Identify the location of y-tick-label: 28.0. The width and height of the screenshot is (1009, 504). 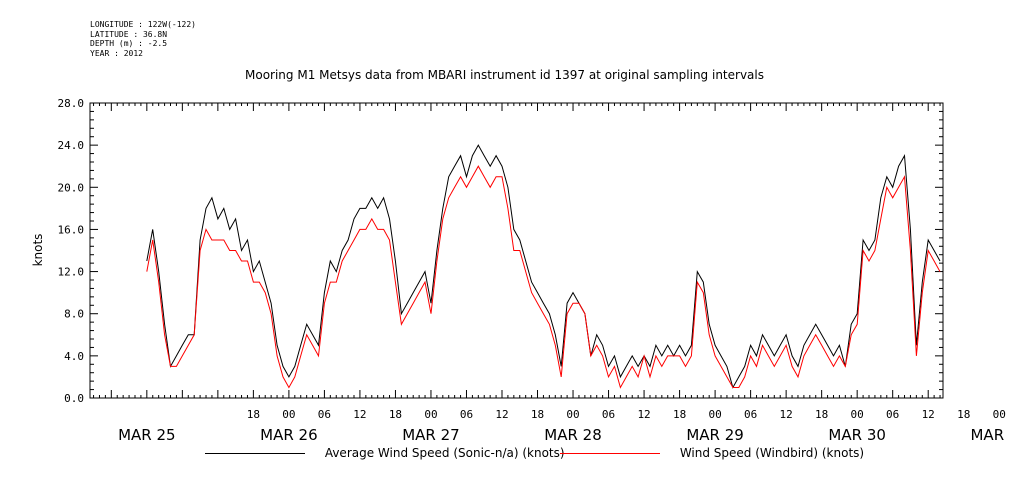
(71, 103).